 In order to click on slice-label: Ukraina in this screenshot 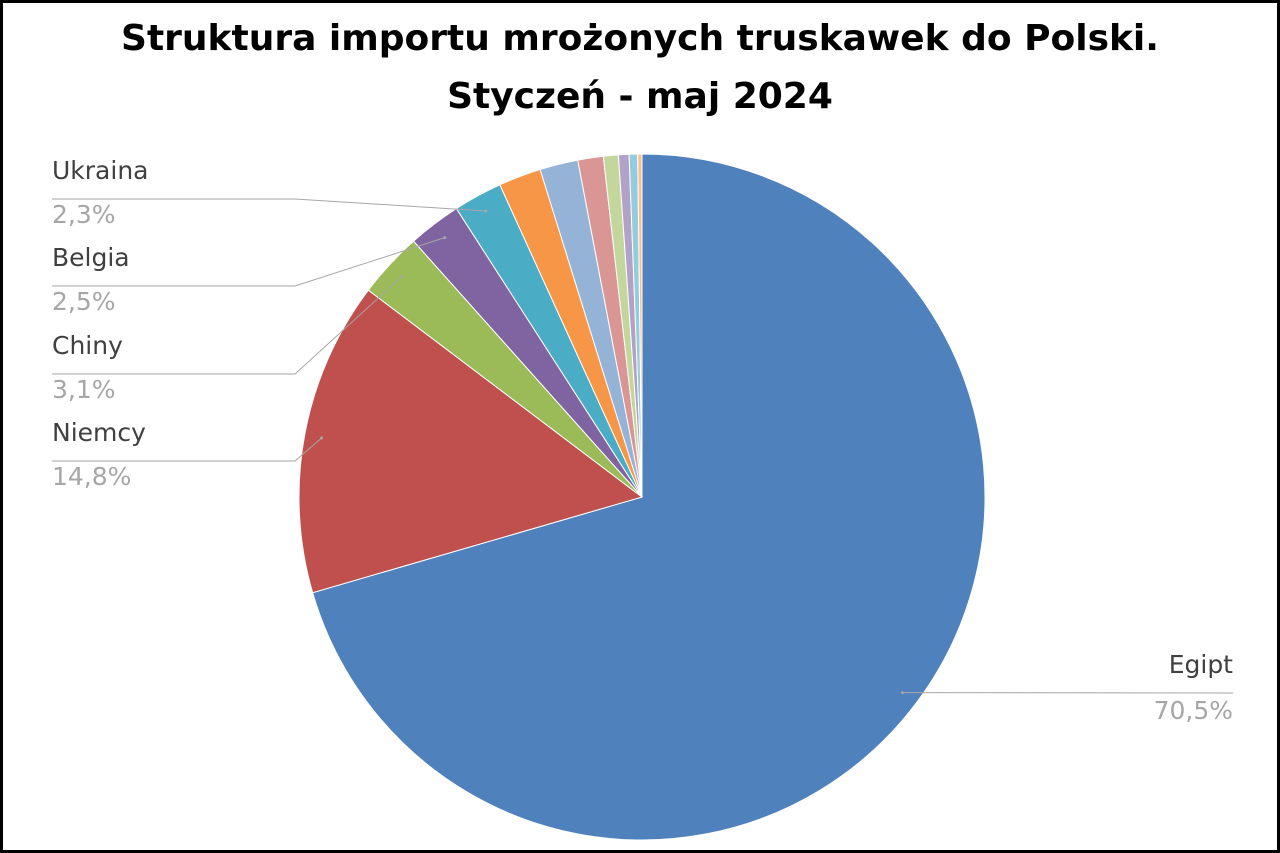, I will do `click(100, 170)`.